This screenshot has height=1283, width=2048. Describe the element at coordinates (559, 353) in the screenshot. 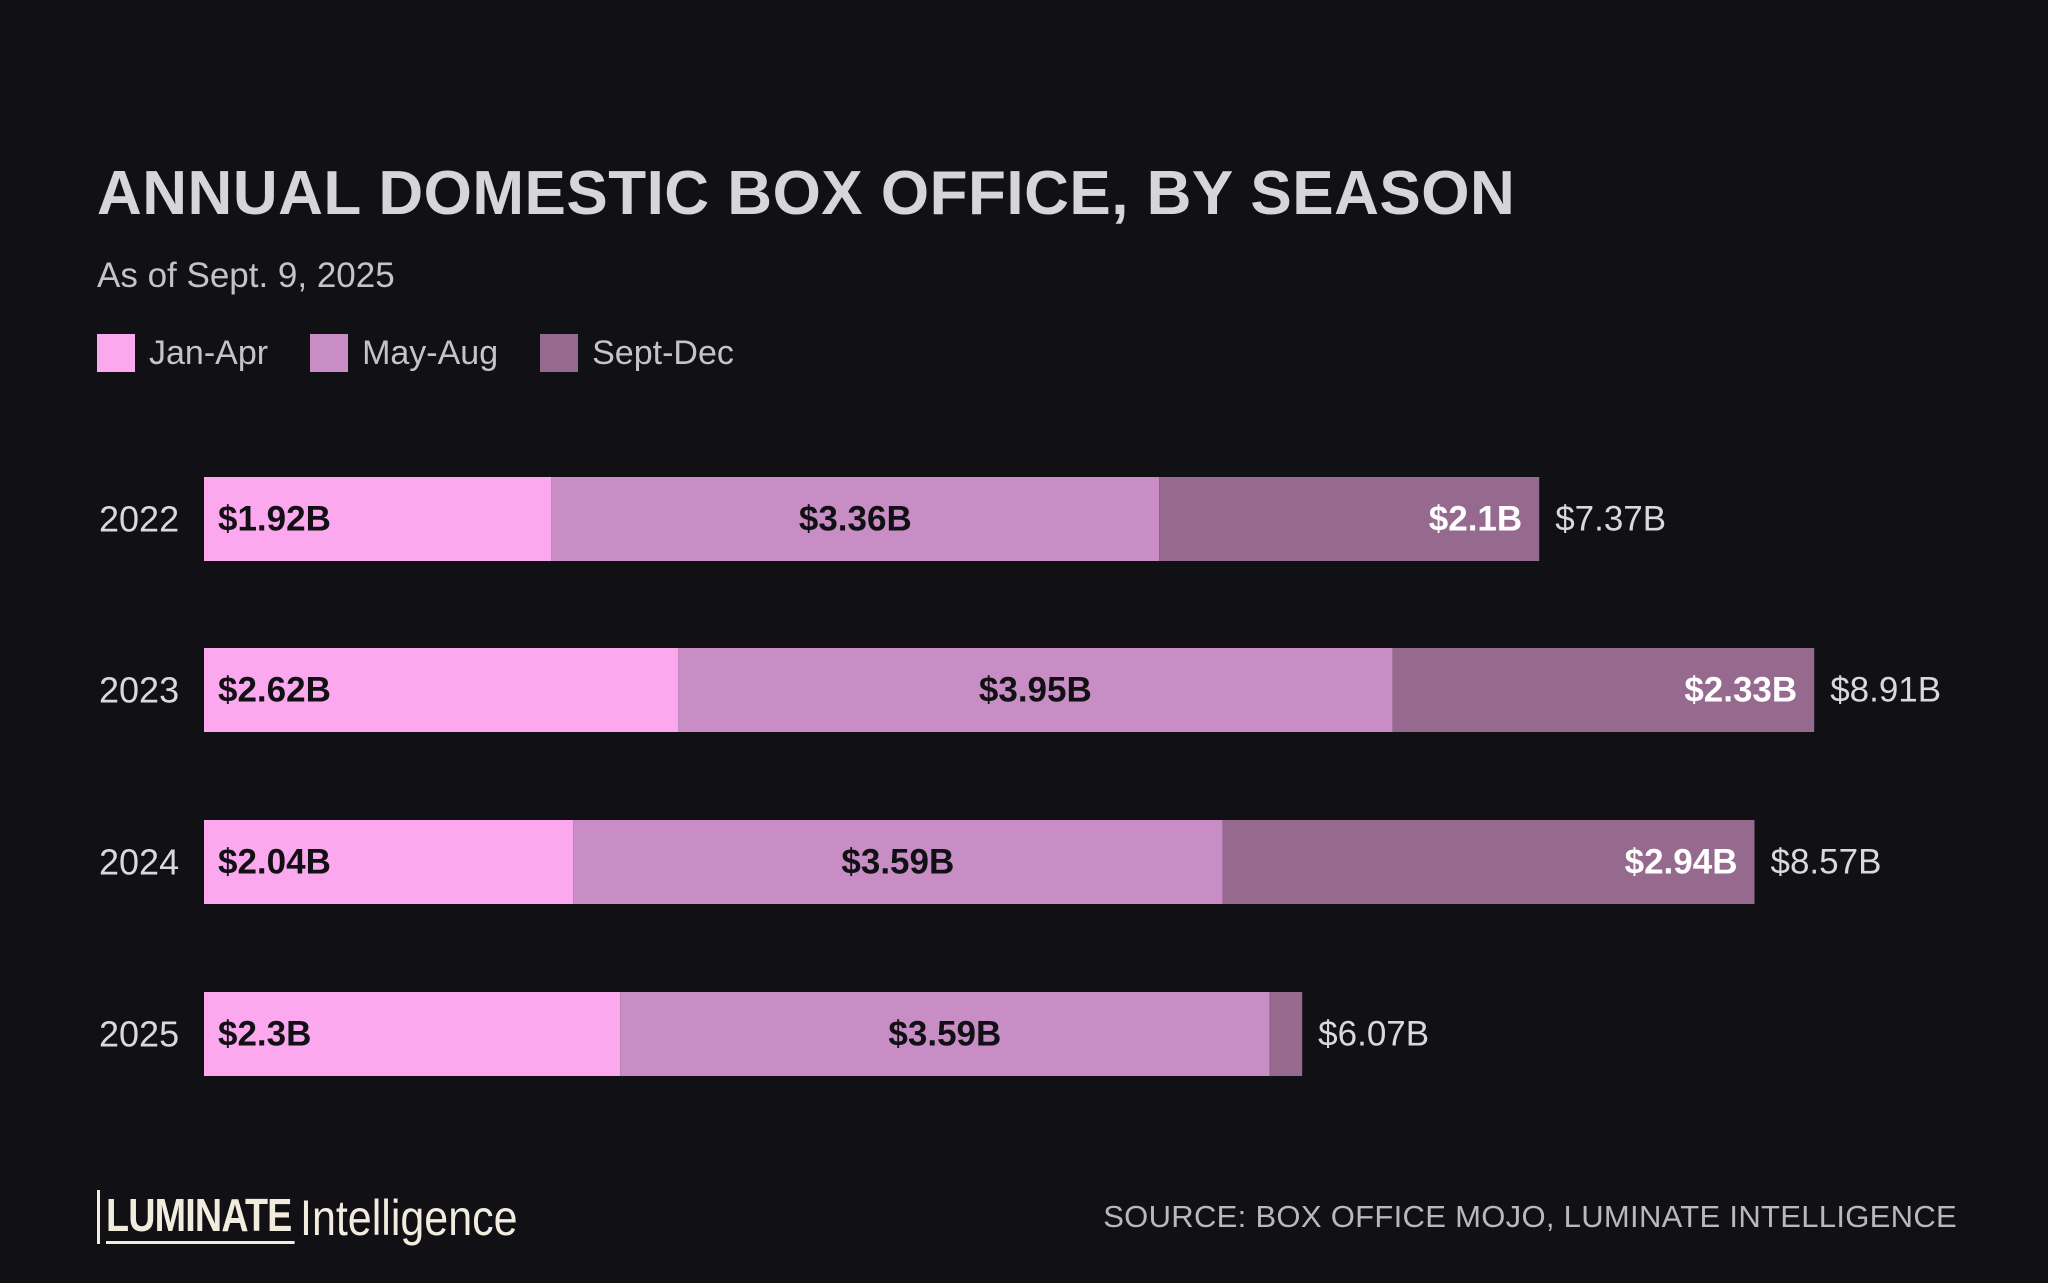

I see `legend-swatch-sept-dec` at that location.